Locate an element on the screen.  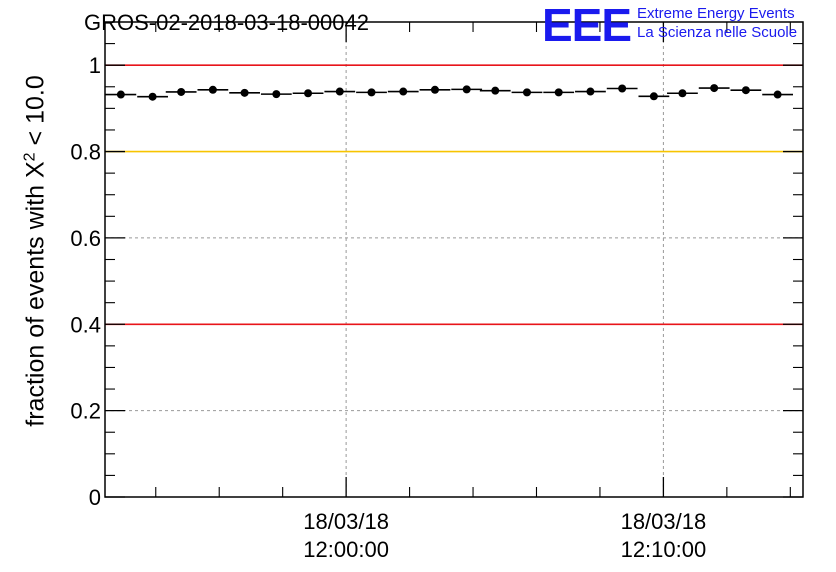
y-tick-label: 1 is located at coordinates (95, 65).